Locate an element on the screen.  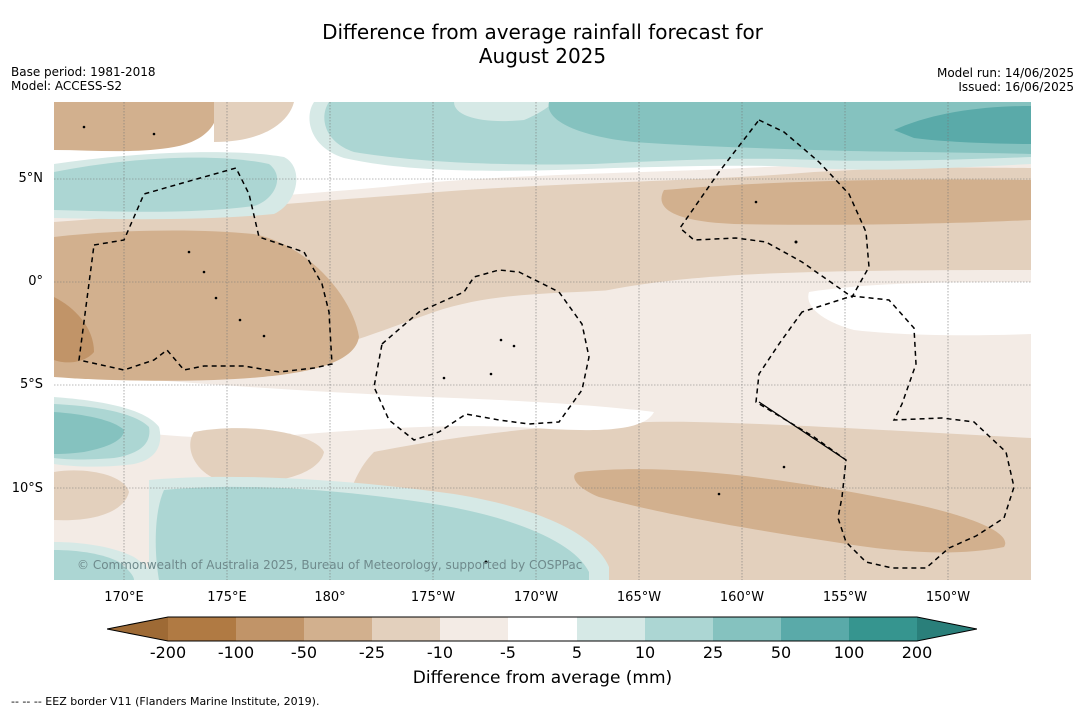
meta-right: Model run: 14/06/2025 Issued: 16/06/2025 is located at coordinates (1005, 80).